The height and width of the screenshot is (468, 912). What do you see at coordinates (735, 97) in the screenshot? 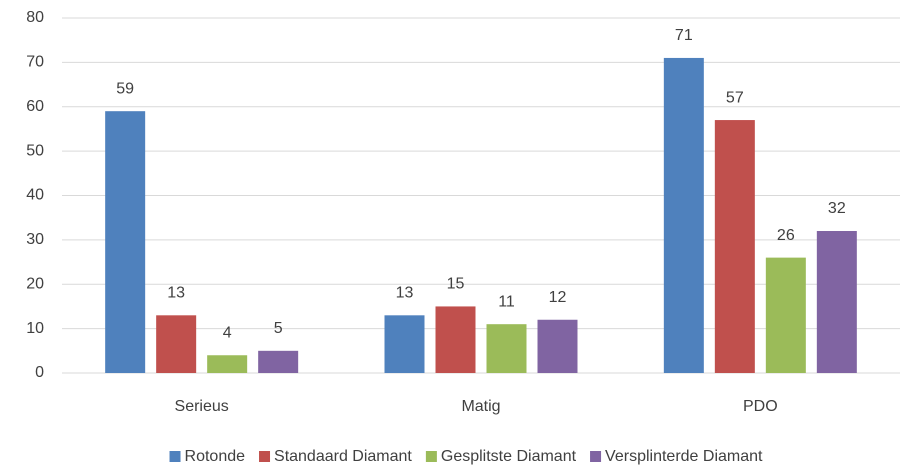
I see `data-label: 57` at bounding box center [735, 97].